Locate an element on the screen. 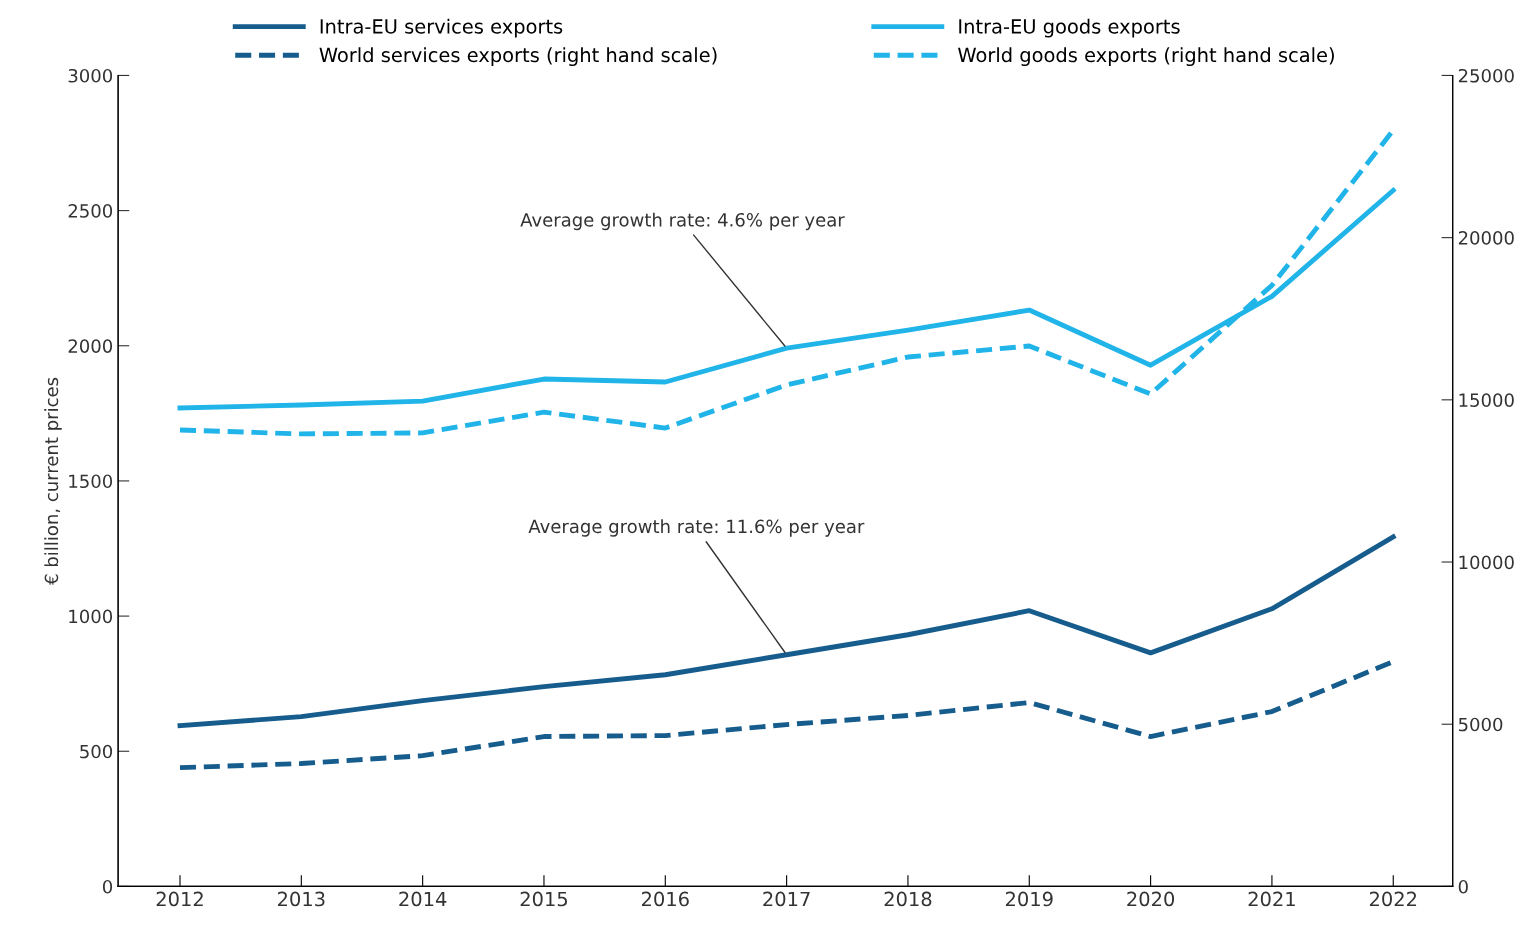 This screenshot has height=943, width=1534. y2-tick-label: 10000 is located at coordinates (1486, 562).